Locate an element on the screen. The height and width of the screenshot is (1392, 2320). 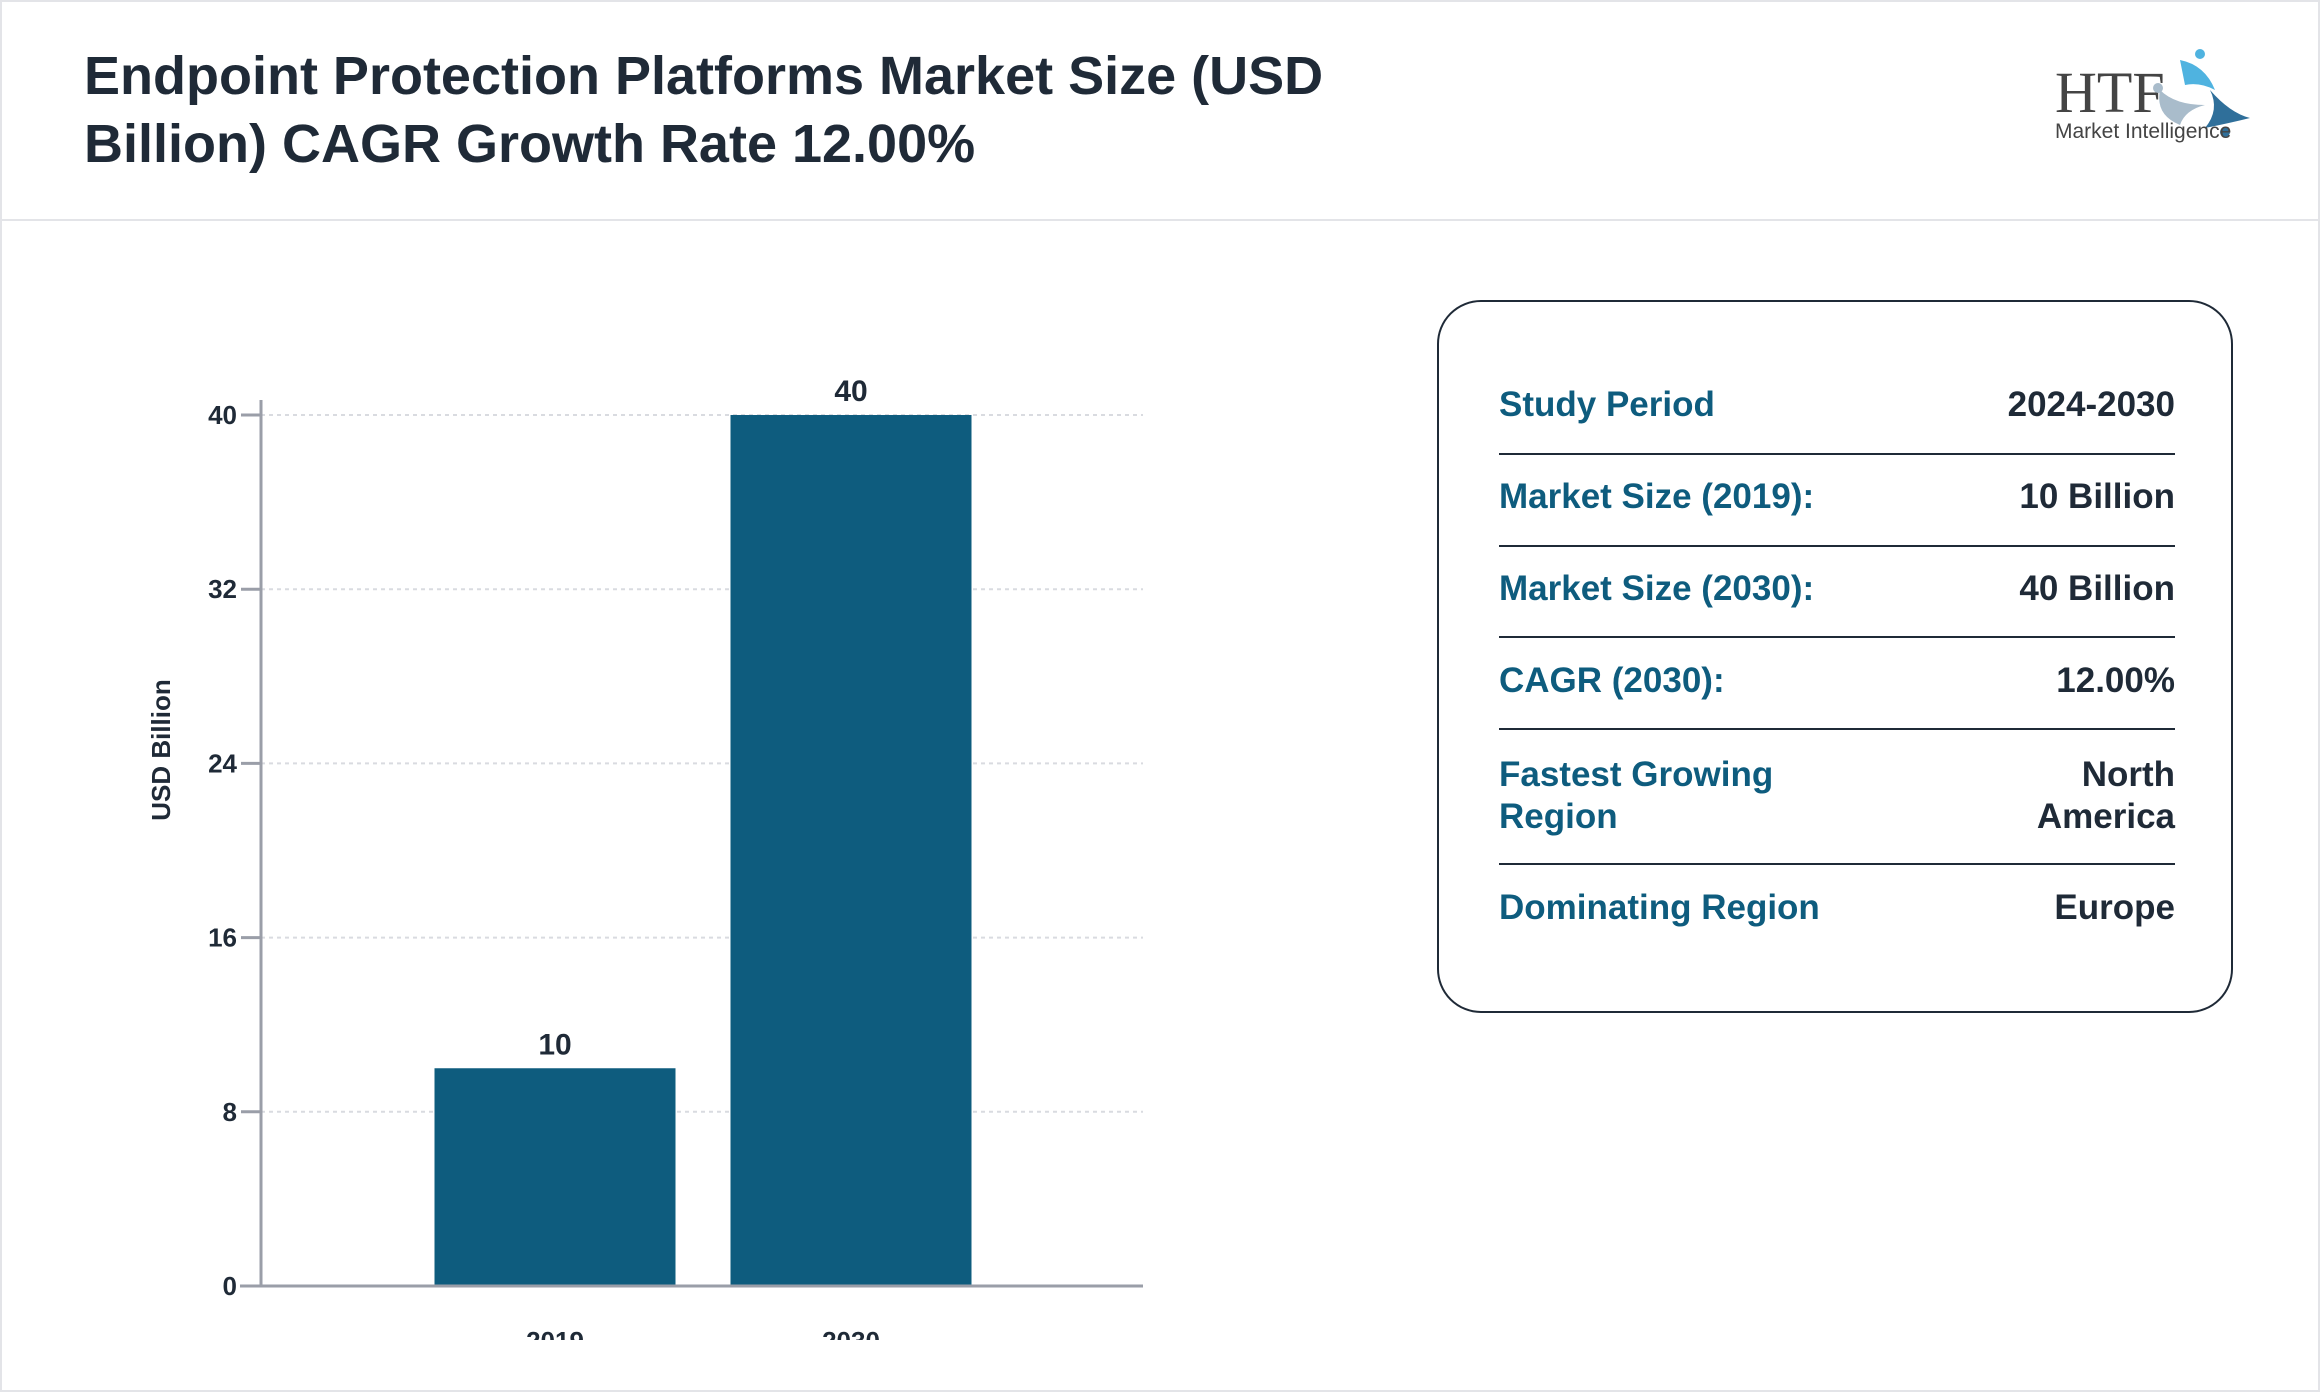
y-axis-label: USD Billion is located at coordinates (161, 750).